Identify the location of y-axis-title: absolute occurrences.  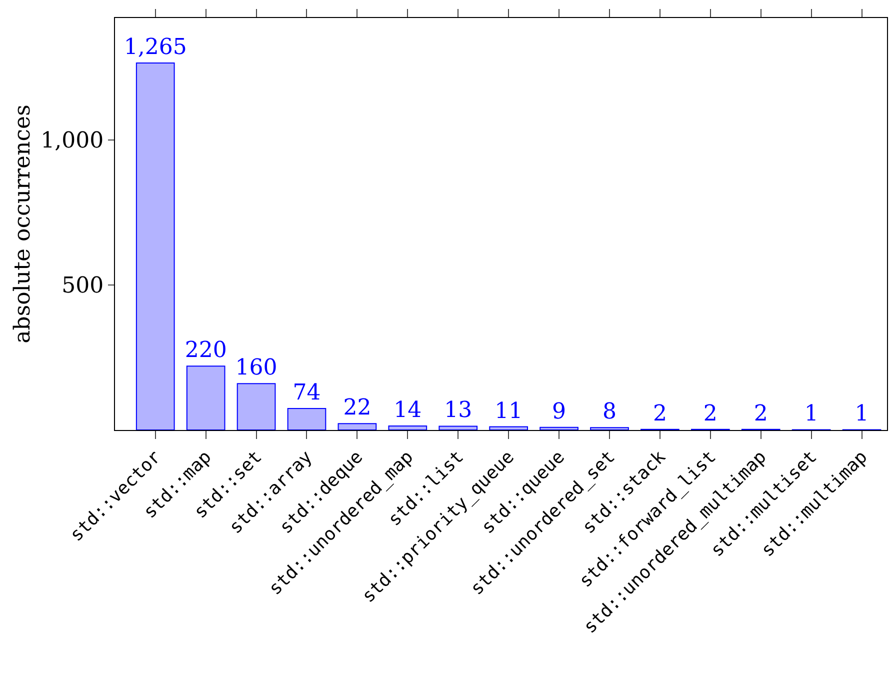
(23, 224).